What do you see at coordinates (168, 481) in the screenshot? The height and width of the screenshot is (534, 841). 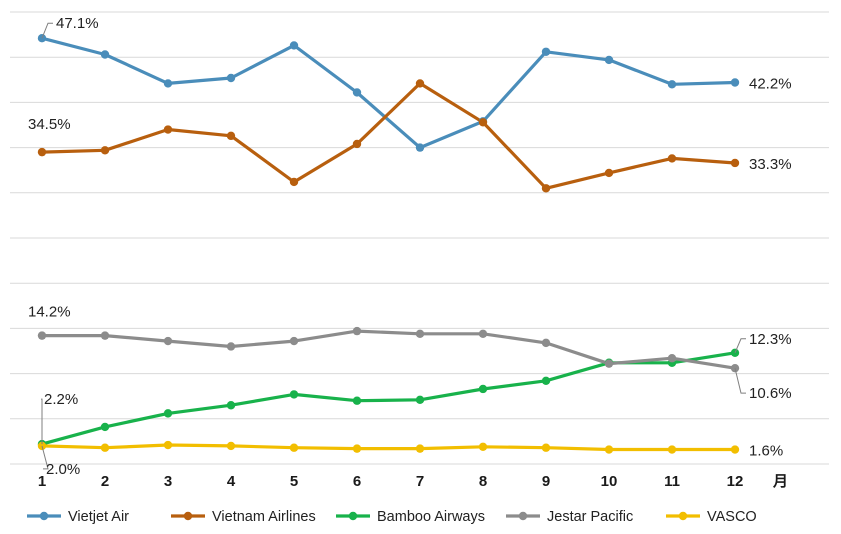 I see `x-tick-label: 3` at bounding box center [168, 481].